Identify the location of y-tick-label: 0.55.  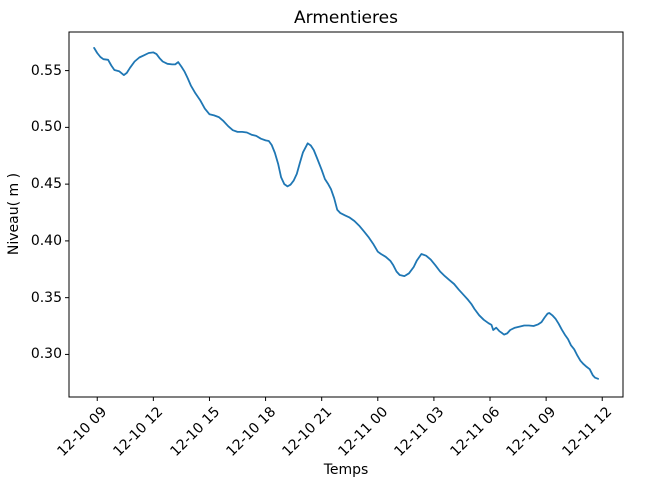
(46, 70).